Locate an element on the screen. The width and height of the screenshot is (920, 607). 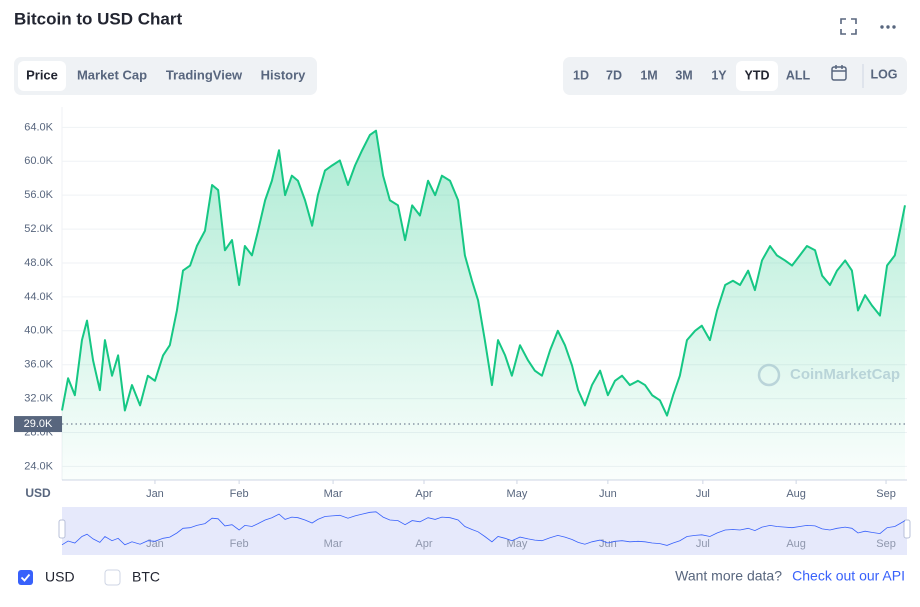
range-button: 1D is located at coordinates (581, 75).